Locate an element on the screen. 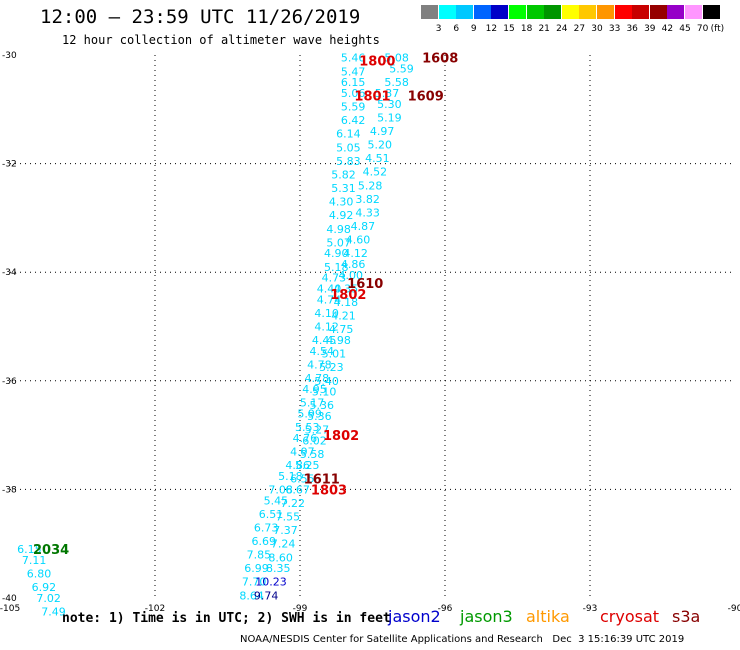 This screenshot has width=740, height=650. colorbar-tick-label: 6 is located at coordinates (456, 29).